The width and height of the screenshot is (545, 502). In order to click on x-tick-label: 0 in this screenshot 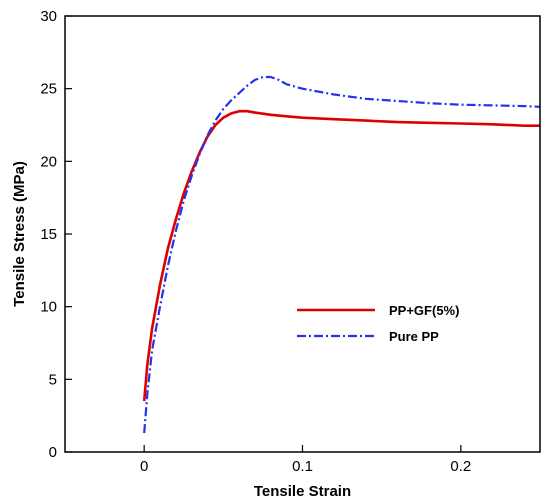, I will do `click(144, 466)`.